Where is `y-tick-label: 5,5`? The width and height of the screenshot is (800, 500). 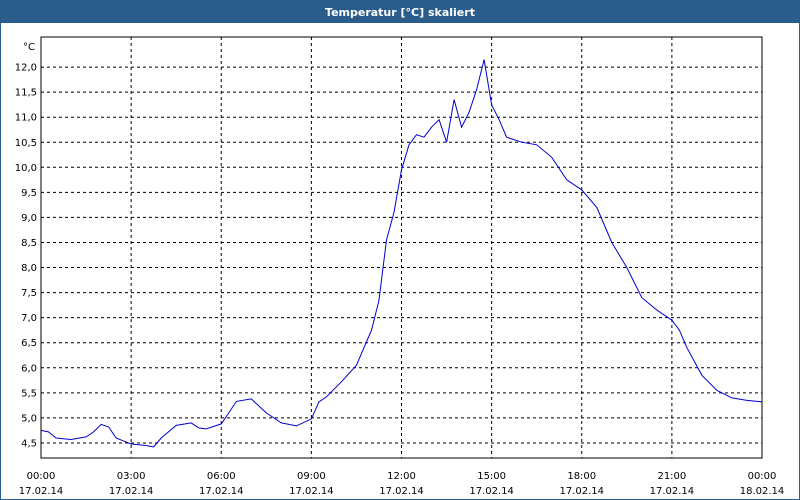
y-tick-label: 5,5 is located at coordinates (29, 393).